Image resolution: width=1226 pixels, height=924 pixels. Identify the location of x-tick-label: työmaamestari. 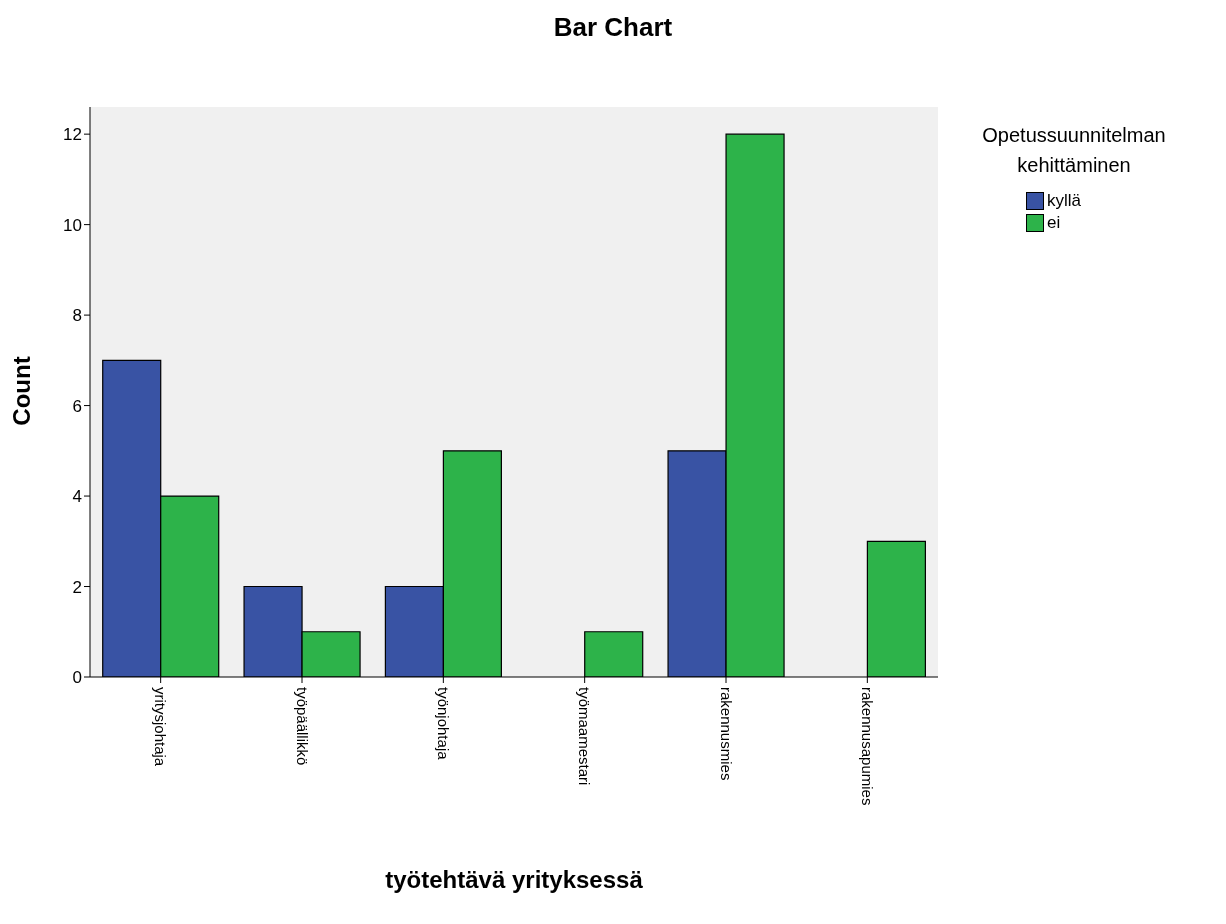
(585, 736).